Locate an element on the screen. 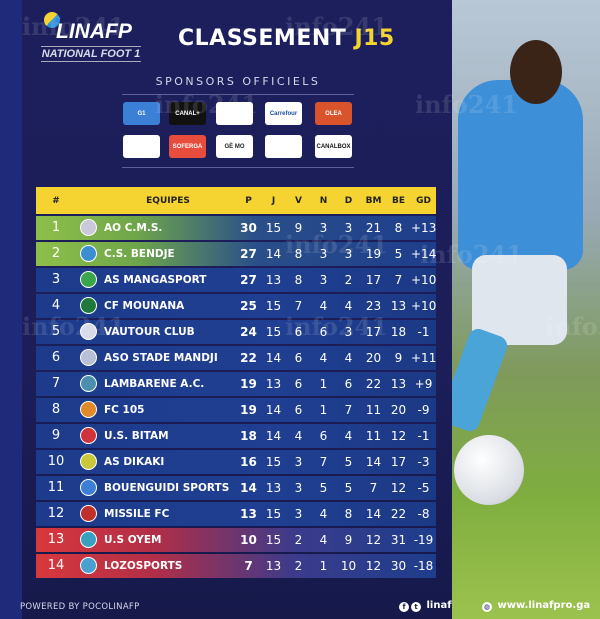 The width and height of the screenshot is (600, 619). rank: 5 is located at coordinates (56, 332).